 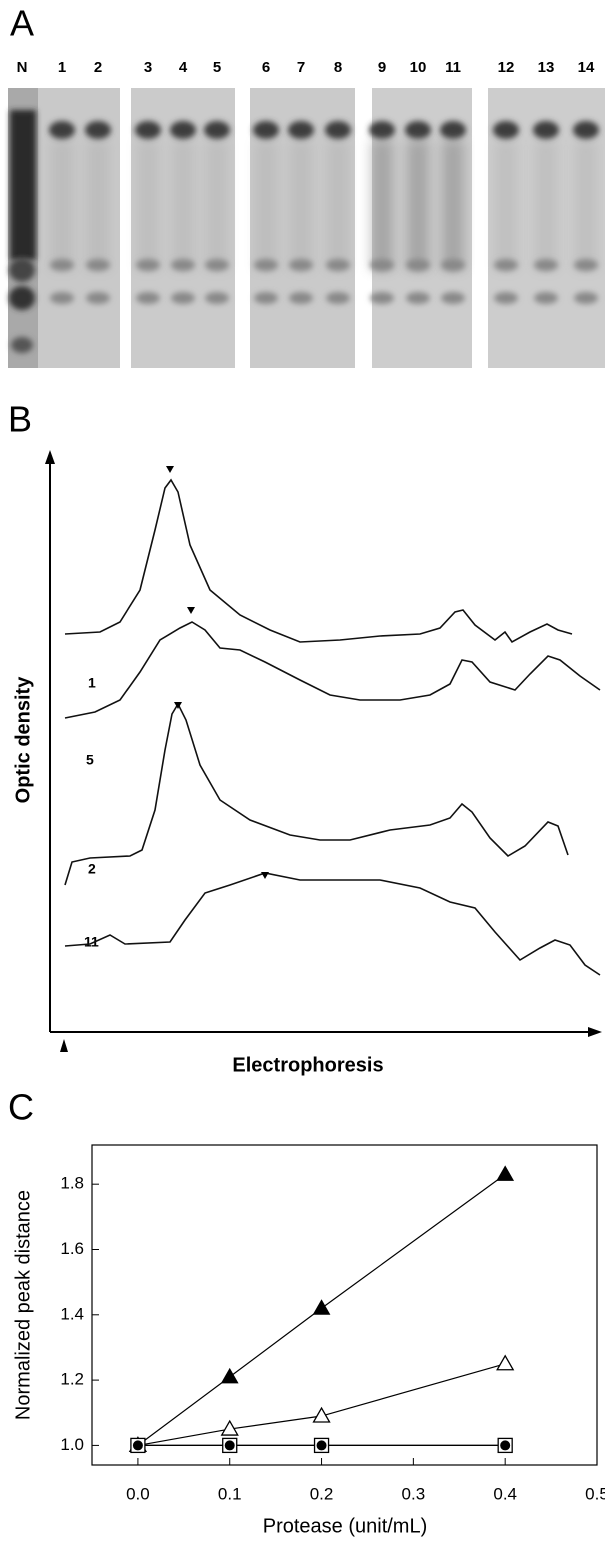 I want to click on lane-label: 2, so click(x=98, y=67).